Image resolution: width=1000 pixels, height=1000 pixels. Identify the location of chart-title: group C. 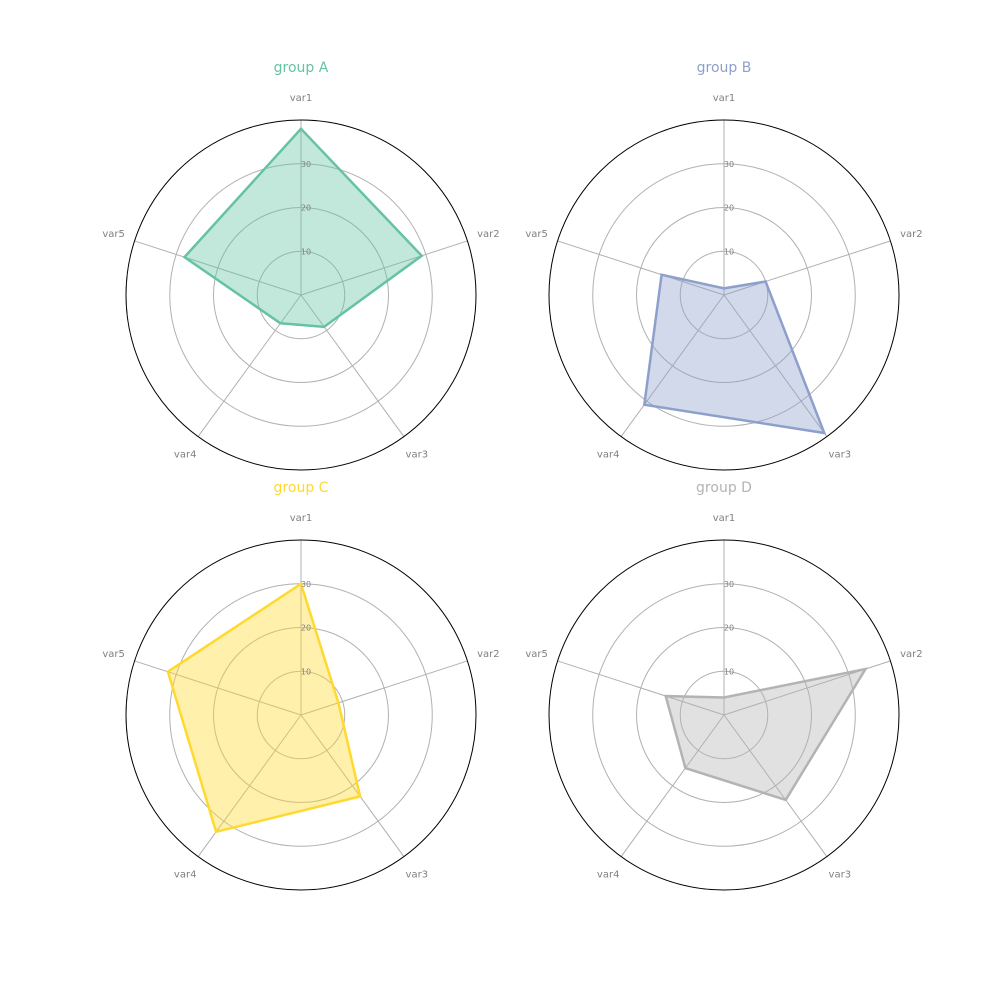
(301, 488).